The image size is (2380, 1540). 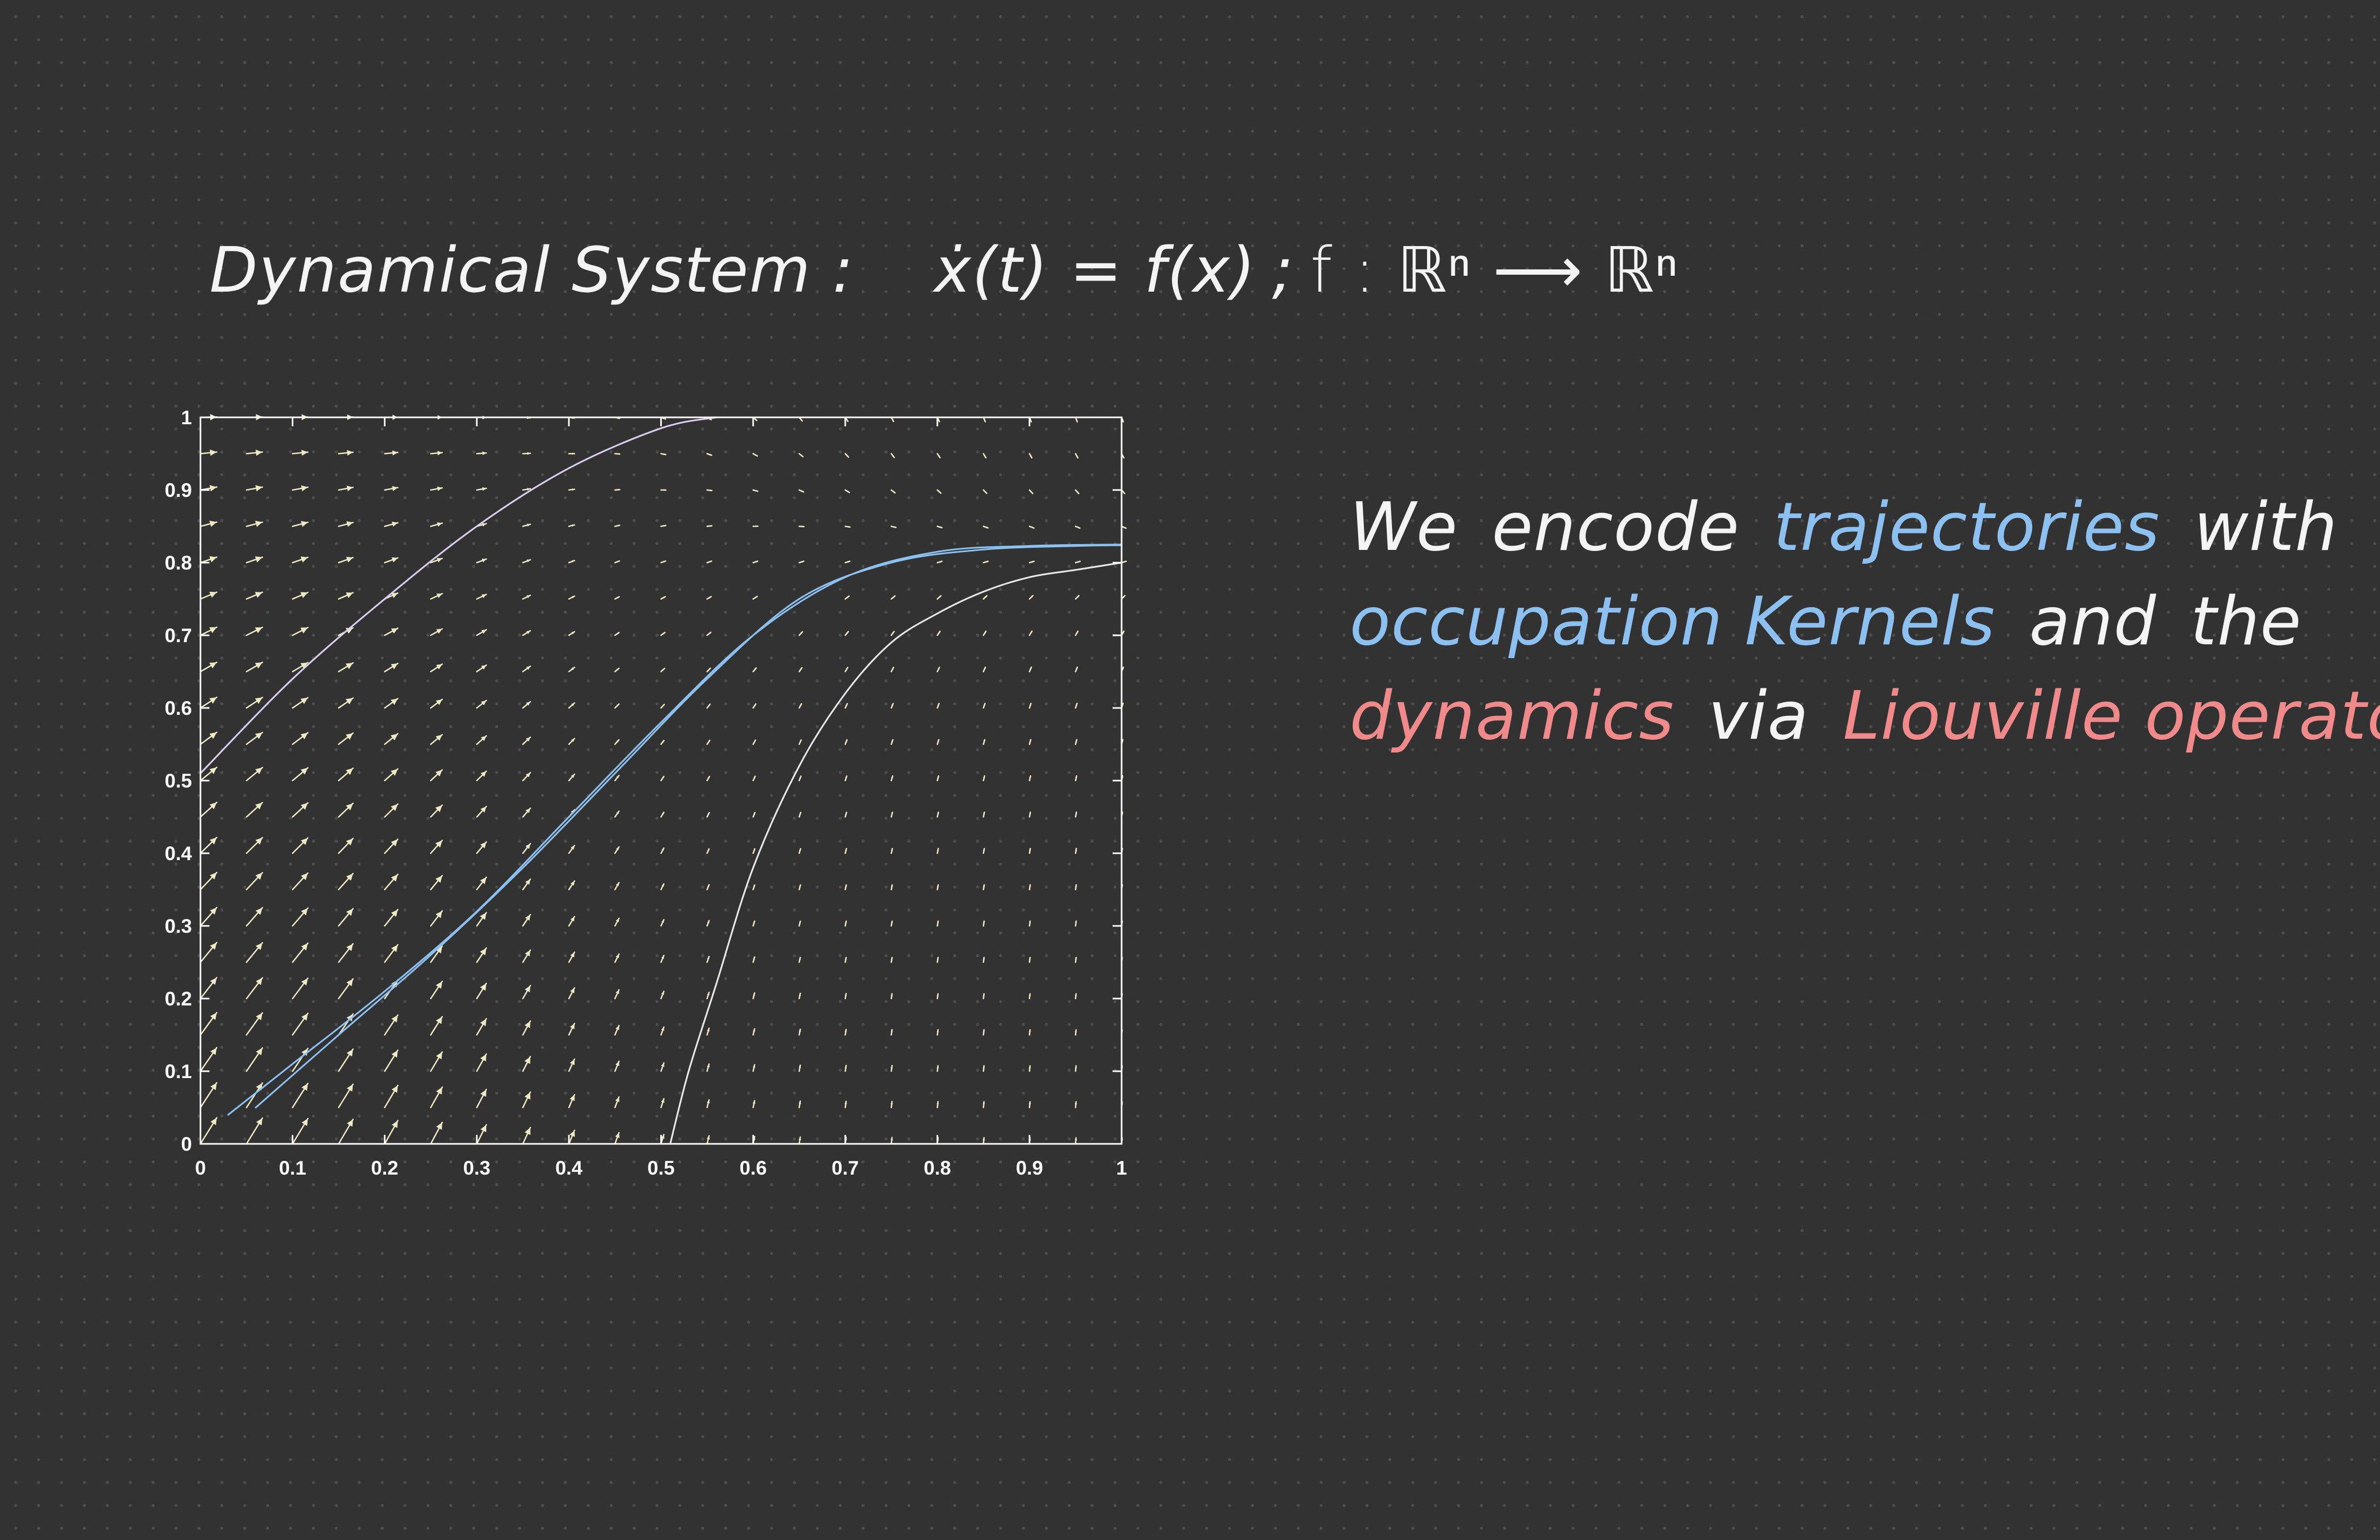 I want to click on x-tick-label: 0.2, so click(x=384, y=1168).